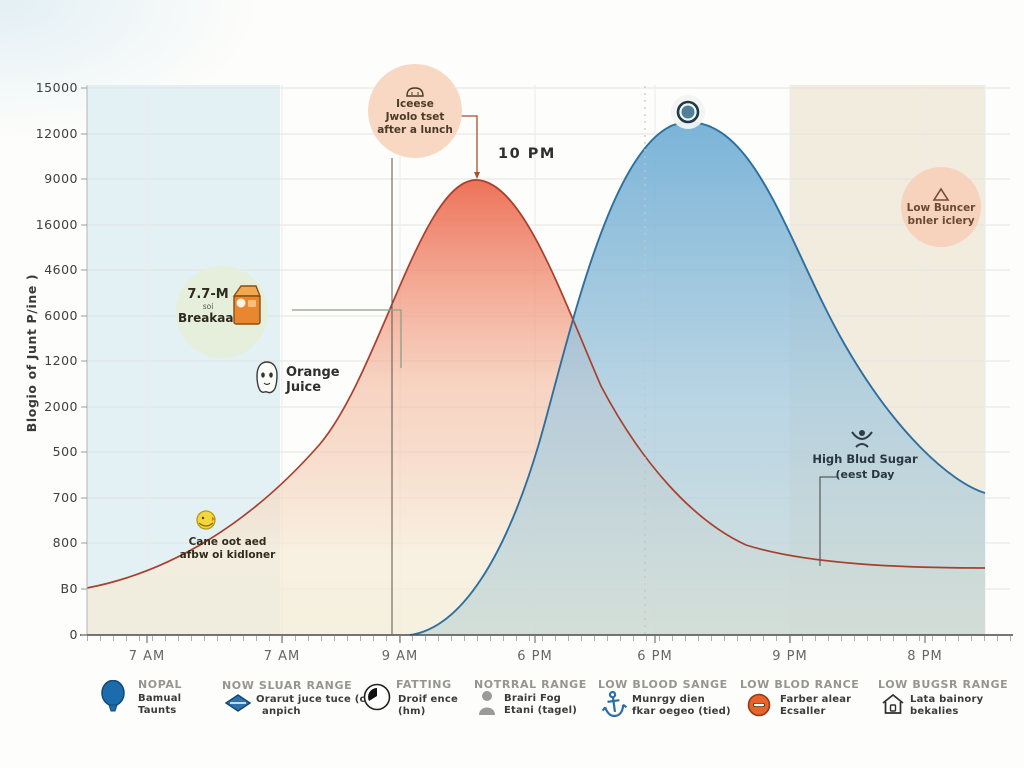 This screenshot has height=768, width=1024. I want to click on morning-note-line1: Cane oot aed, so click(227, 542).